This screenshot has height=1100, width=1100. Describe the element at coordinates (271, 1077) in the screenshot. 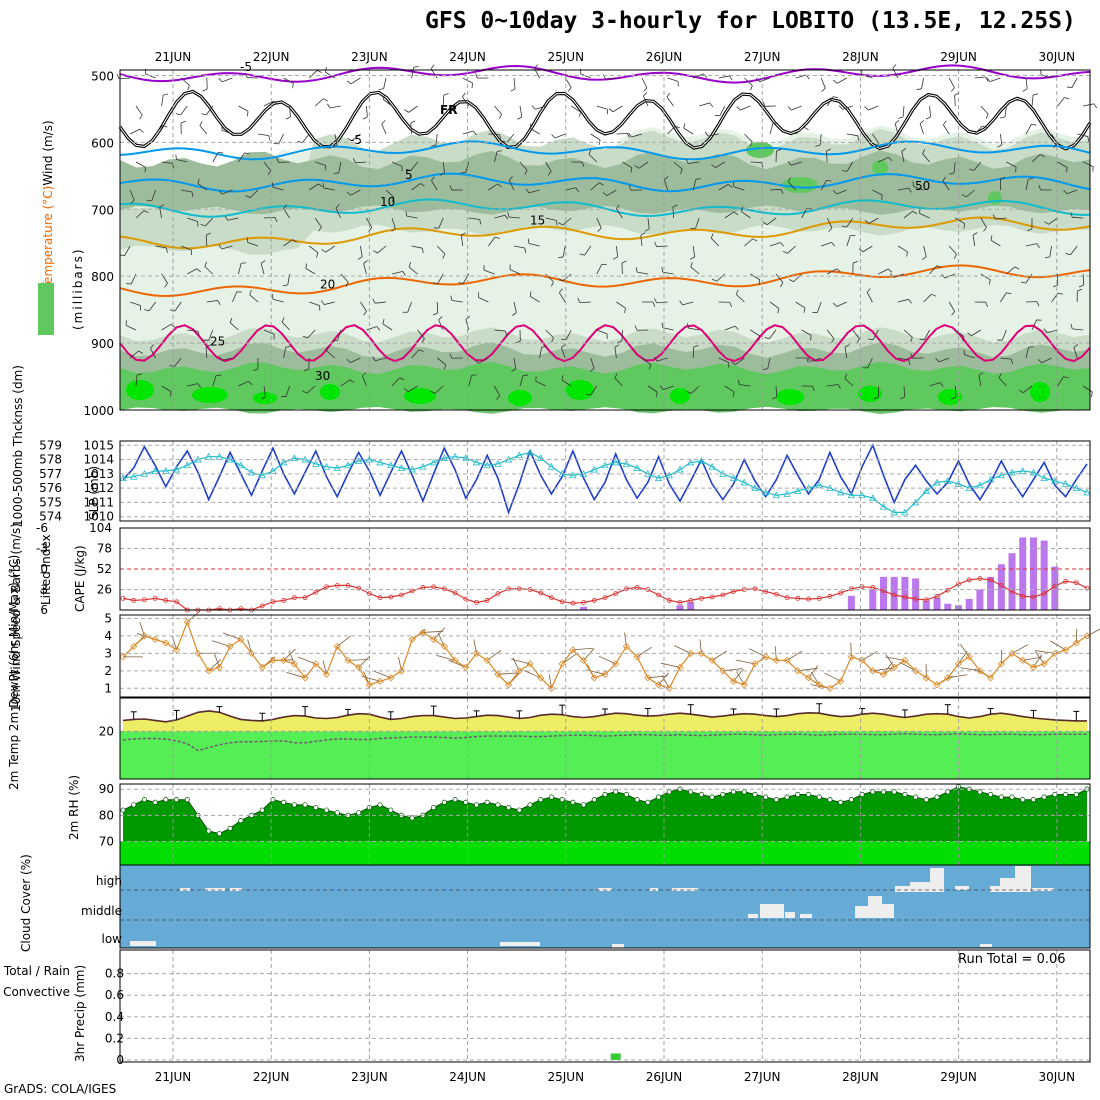

I see `day-label-bottom: 22JUN` at that location.